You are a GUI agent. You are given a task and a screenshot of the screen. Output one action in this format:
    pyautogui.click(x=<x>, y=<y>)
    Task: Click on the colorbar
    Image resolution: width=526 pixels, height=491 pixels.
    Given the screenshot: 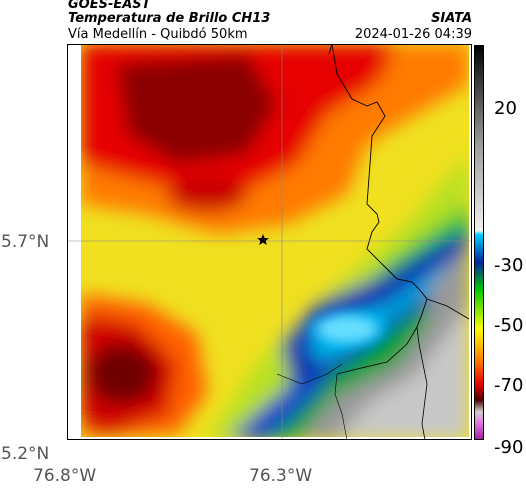 What is the action you would take?
    pyautogui.click(x=479, y=242)
    